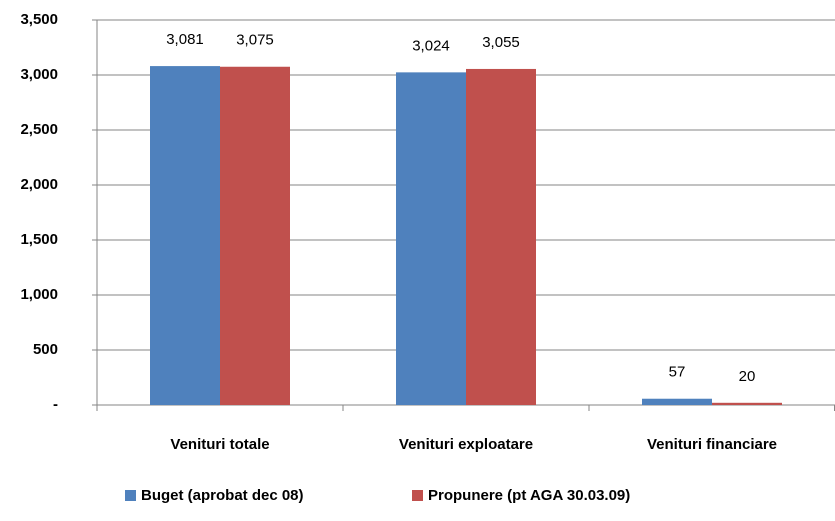  I want to click on y-tick-label: 1,000, so click(39, 294).